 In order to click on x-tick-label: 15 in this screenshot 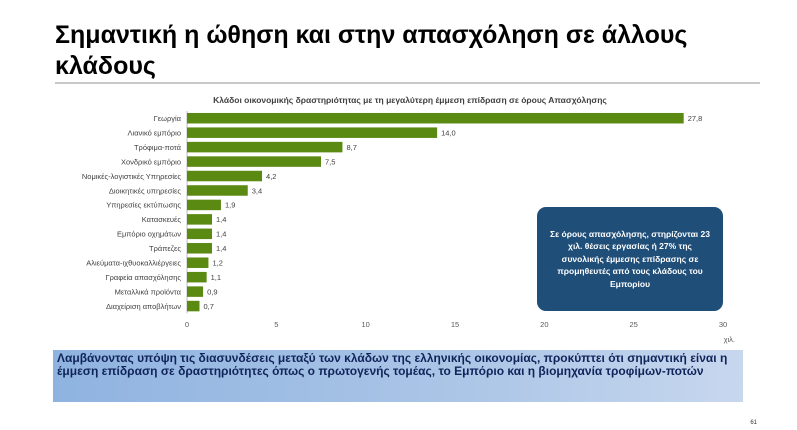, I will do `click(455, 324)`.